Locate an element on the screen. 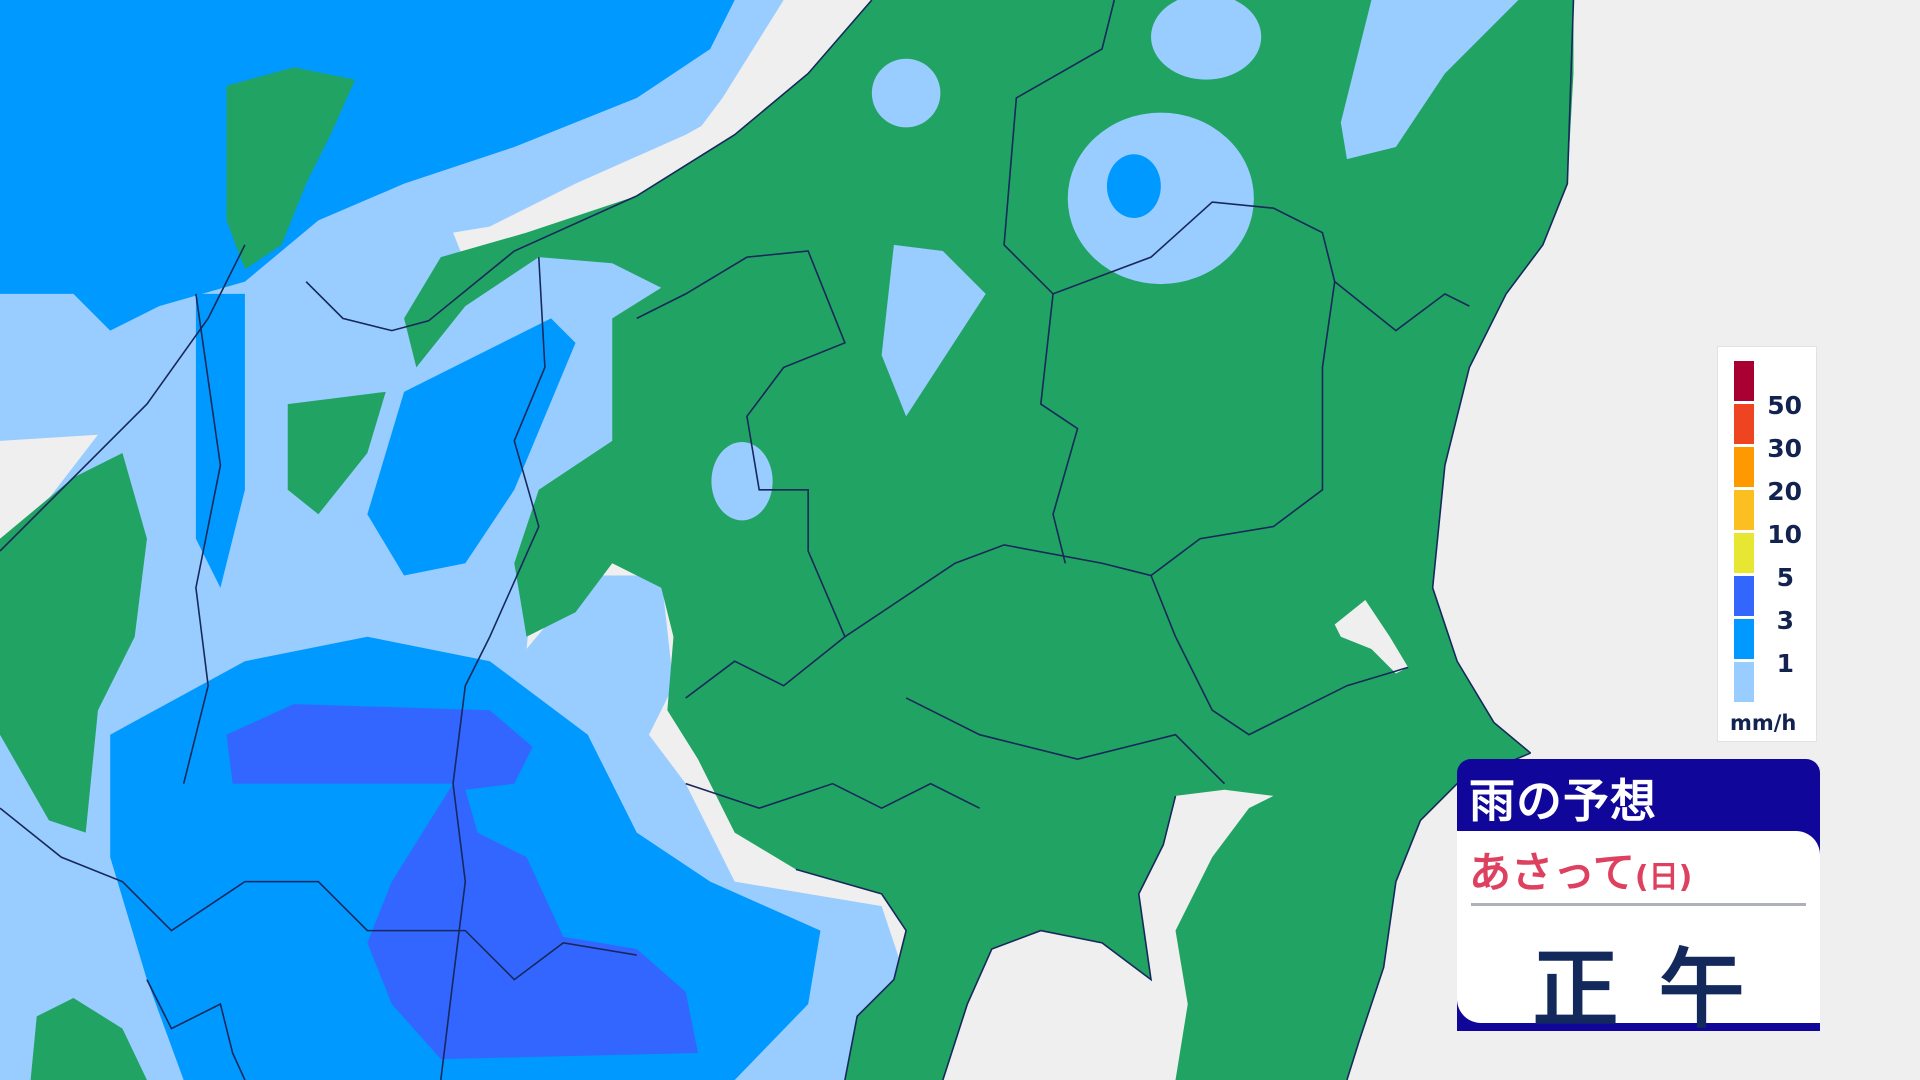  lake is located at coordinates (1371, 637).